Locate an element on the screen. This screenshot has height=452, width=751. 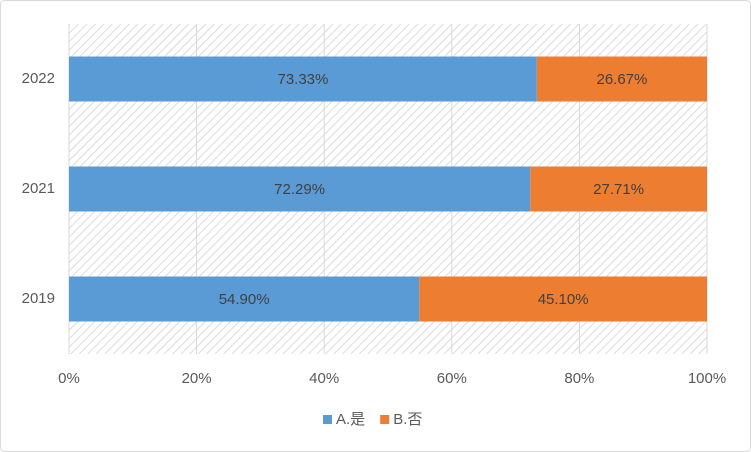
y-tick-label: 2022 is located at coordinates (38, 78).